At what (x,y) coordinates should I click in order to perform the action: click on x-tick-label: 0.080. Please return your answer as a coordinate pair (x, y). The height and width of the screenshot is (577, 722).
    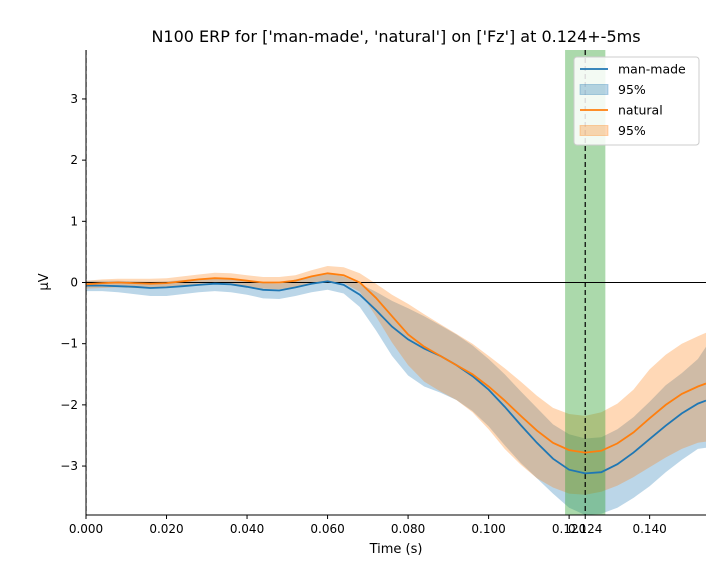
    Looking at the image, I should click on (408, 529).